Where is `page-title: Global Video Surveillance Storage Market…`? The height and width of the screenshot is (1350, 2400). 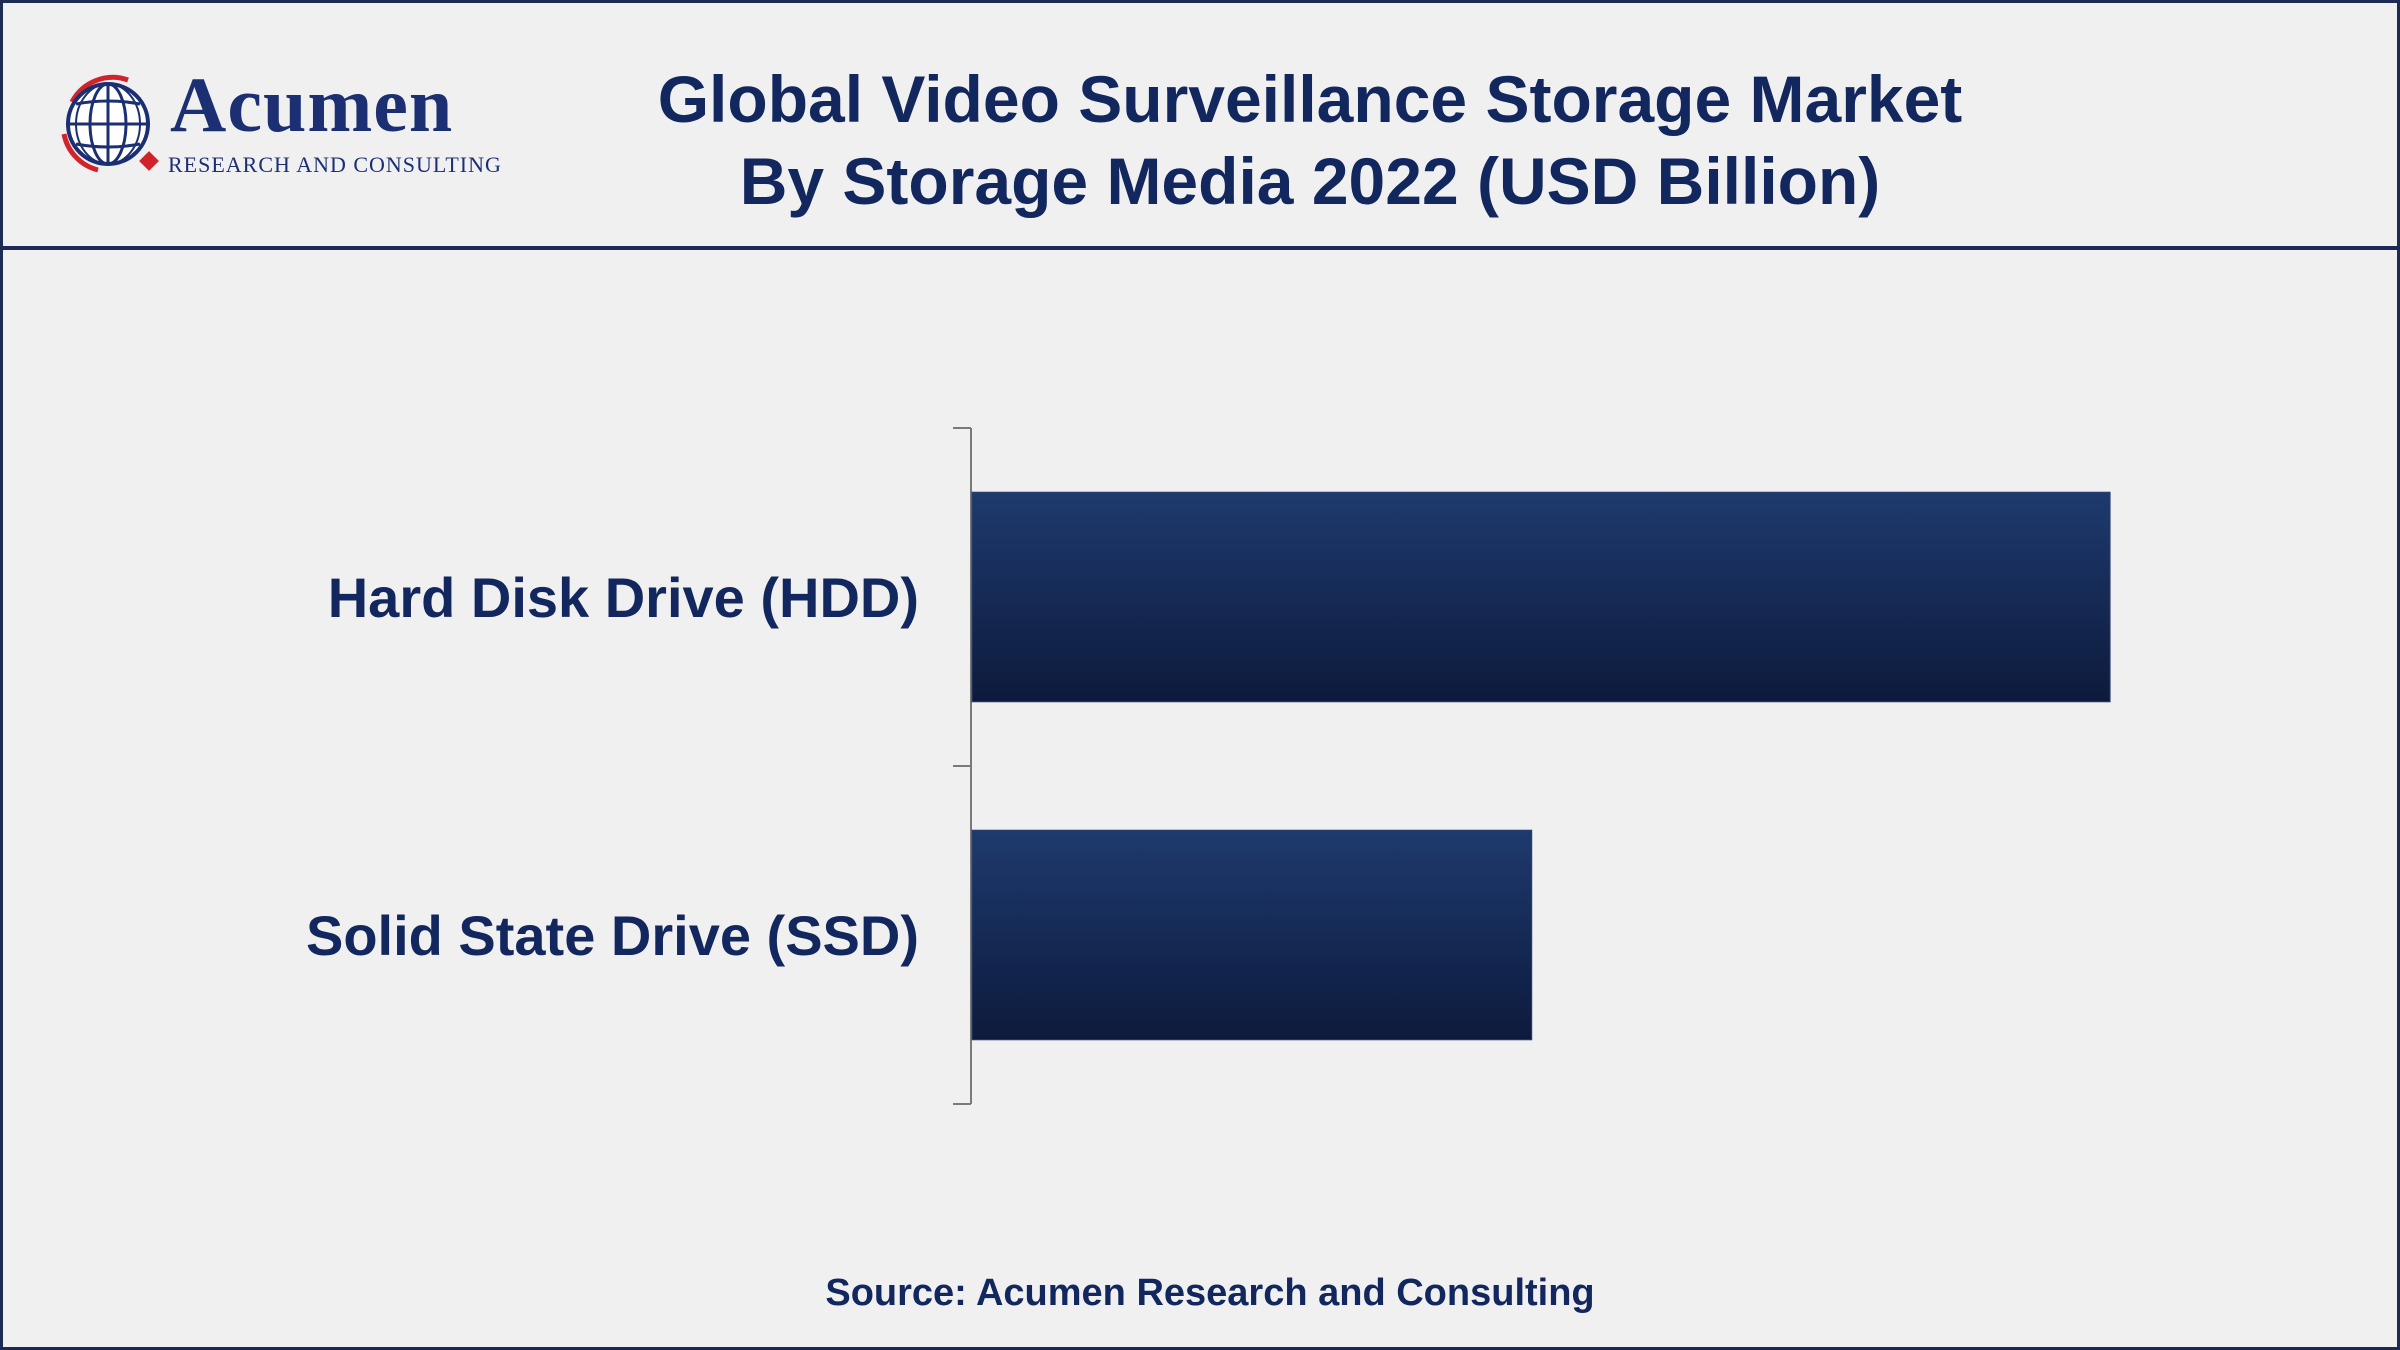 page-title: Global Video Surveillance Storage Market… is located at coordinates (1310, 140).